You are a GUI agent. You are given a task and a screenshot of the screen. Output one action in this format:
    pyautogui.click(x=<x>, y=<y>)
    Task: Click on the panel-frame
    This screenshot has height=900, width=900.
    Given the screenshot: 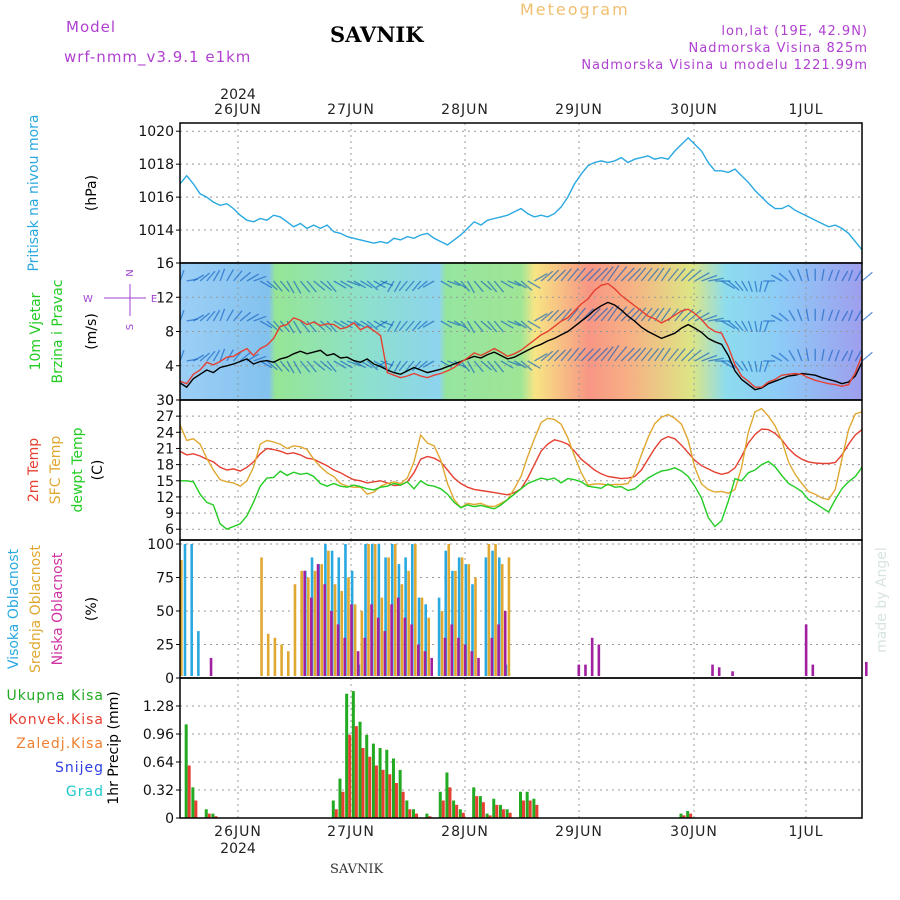 What is the action you would take?
    pyautogui.click(x=521, y=193)
    